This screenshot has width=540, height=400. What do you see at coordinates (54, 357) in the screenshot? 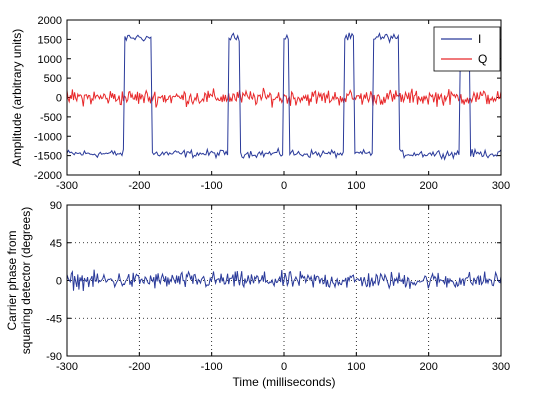
I see `y-tick-label: -90` at bounding box center [54, 357].